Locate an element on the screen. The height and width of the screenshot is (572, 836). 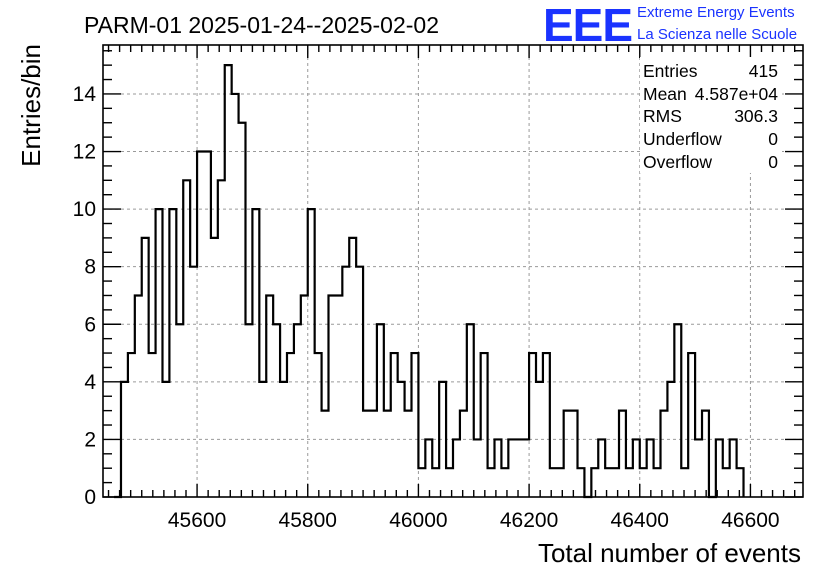
y-tick-label: 6 is located at coordinates (90, 324).